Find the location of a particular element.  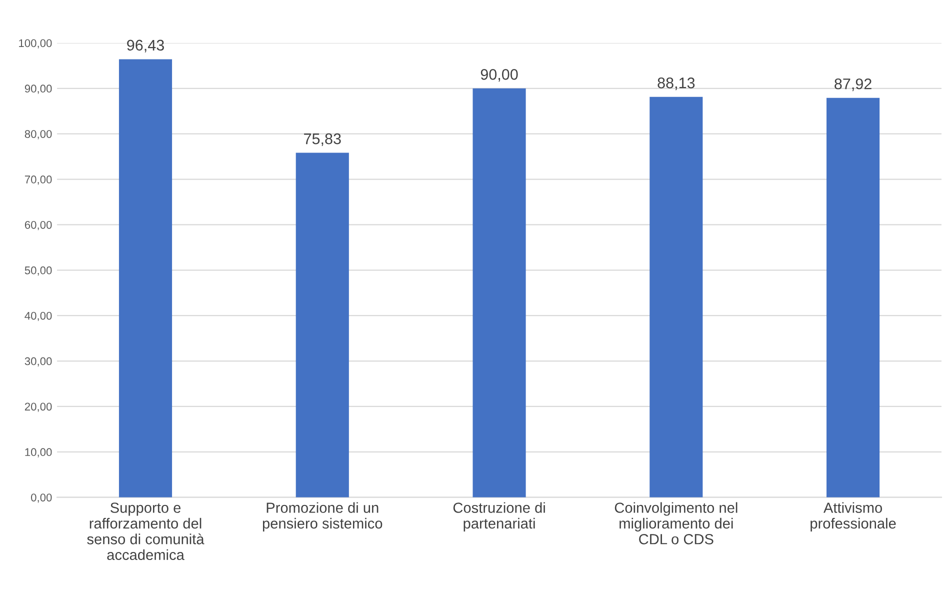

x-tick-label: Costruzione di partenariati is located at coordinates (499, 517).